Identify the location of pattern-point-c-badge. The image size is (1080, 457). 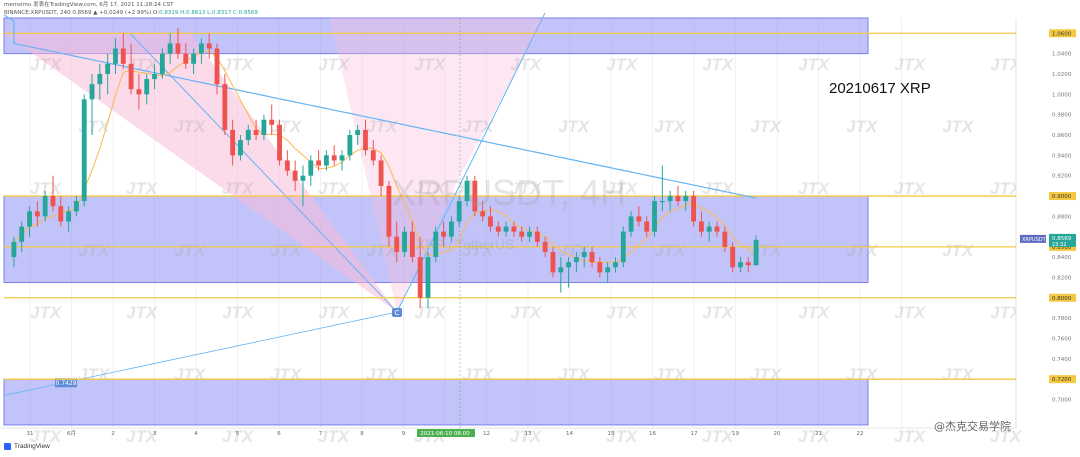
(397, 313).